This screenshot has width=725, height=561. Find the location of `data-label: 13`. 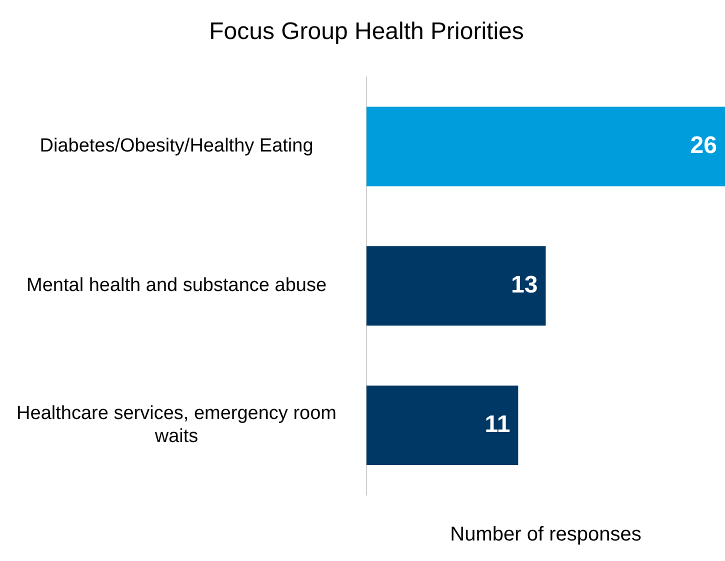

data-label: 13 is located at coordinates (524, 285).